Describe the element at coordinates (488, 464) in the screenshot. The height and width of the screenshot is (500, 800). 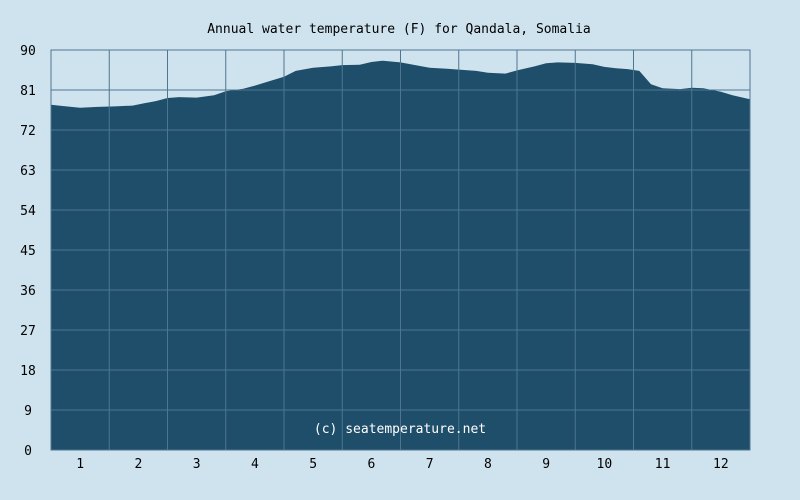
I see `x-tick-label: 8` at that location.